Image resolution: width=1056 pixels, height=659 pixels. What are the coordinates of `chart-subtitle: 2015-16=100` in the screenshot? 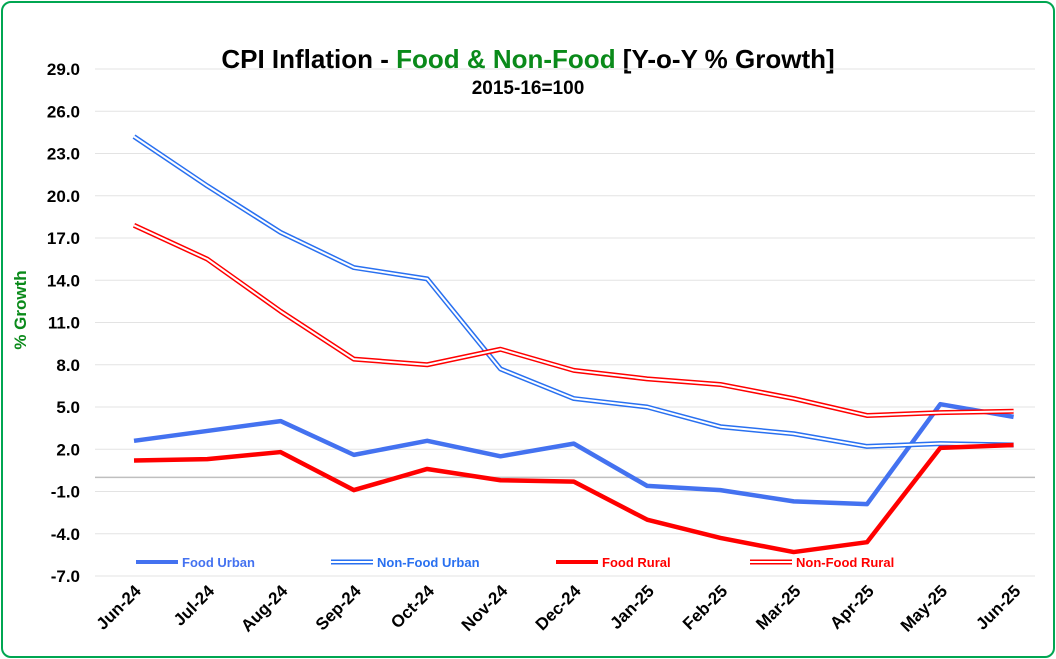 It's located at (528, 88).